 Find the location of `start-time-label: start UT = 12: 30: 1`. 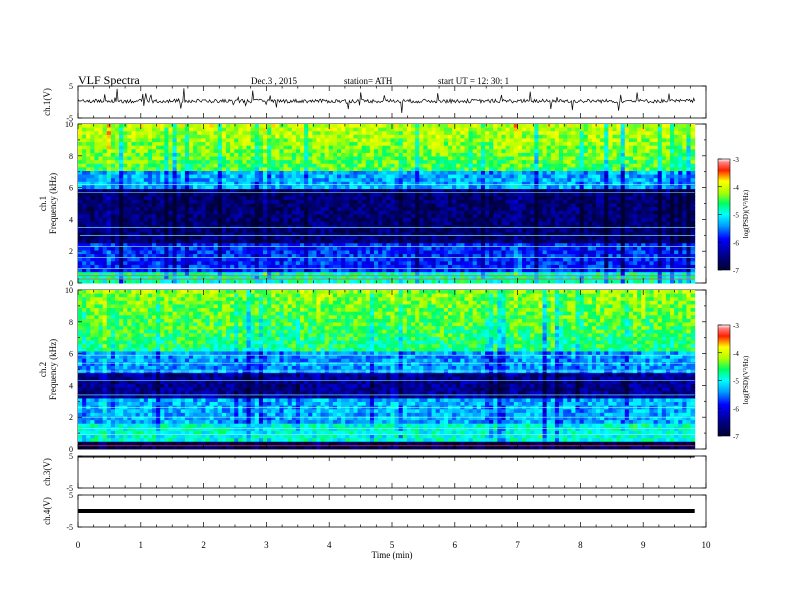

start-time-label: start UT = 12: 30: 1 is located at coordinates (473, 81).